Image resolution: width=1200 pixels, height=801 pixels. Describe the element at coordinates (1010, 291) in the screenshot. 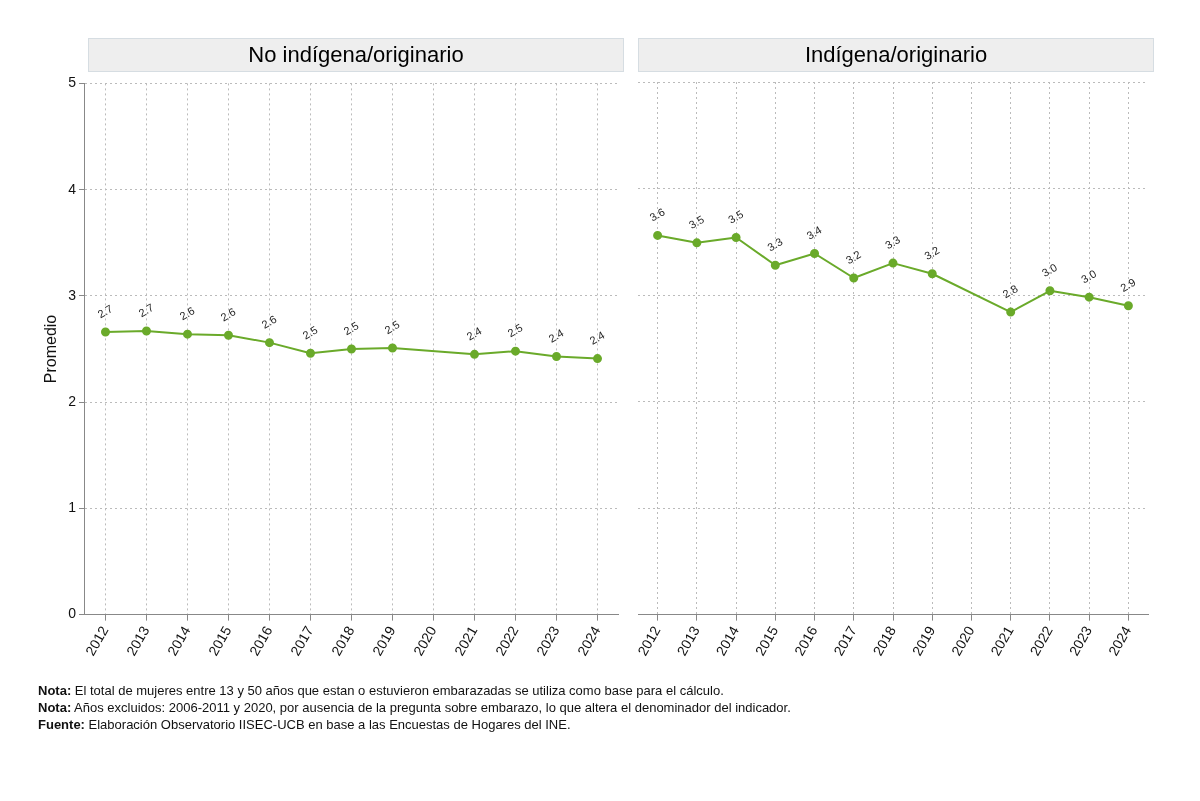

I see `data-label: 2.8` at that location.